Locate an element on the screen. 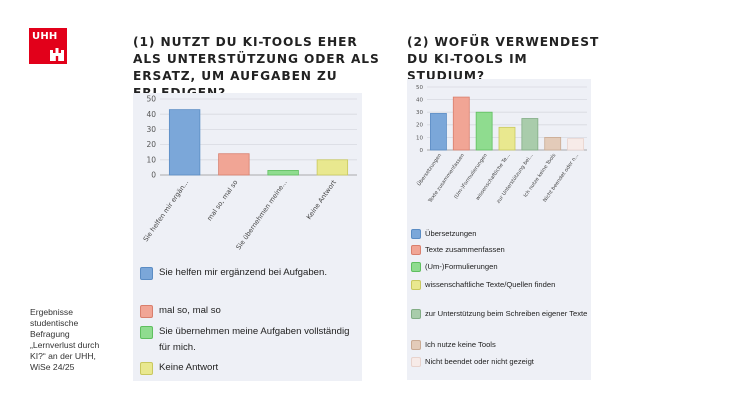 The width and height of the screenshot is (733, 414). chart2-ytick-label: 30 is located at coordinates (419, 113).